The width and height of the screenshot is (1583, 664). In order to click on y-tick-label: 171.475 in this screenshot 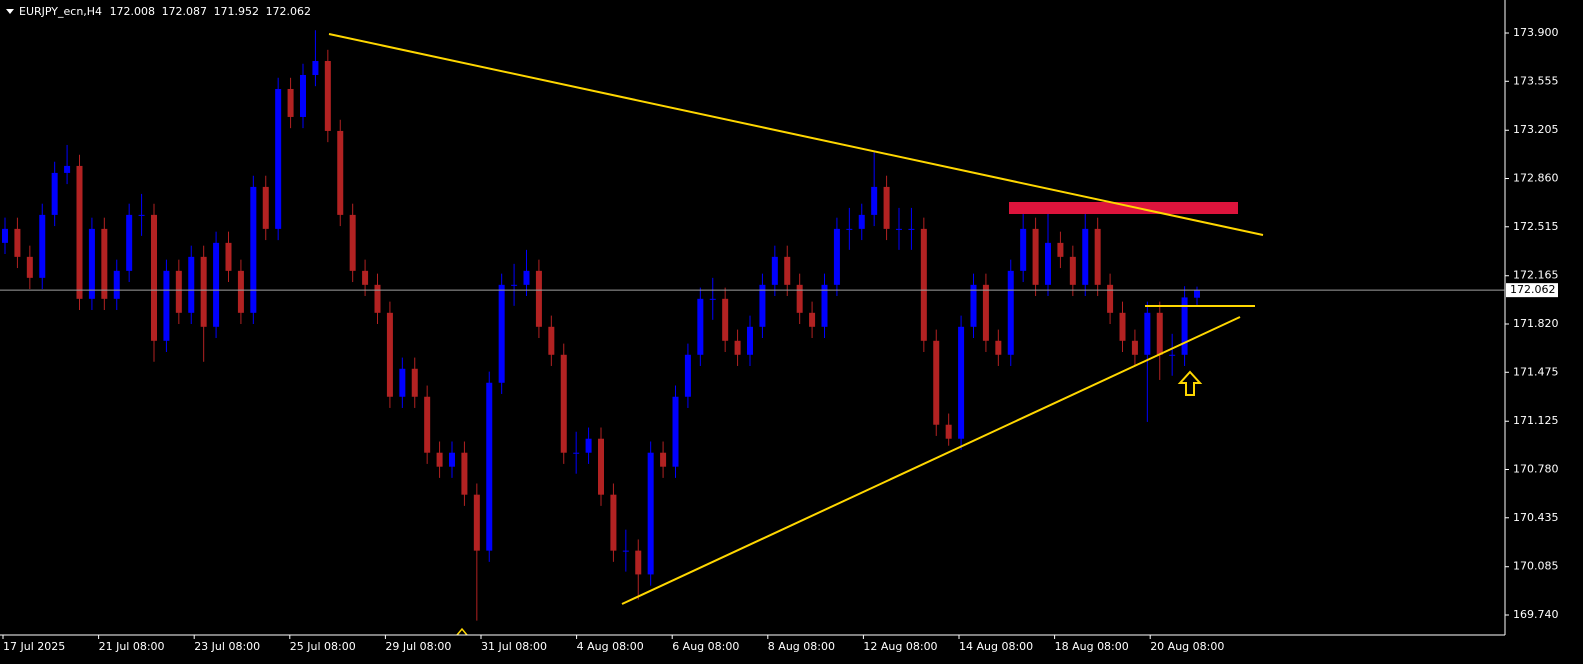, I will do `click(1536, 371)`.